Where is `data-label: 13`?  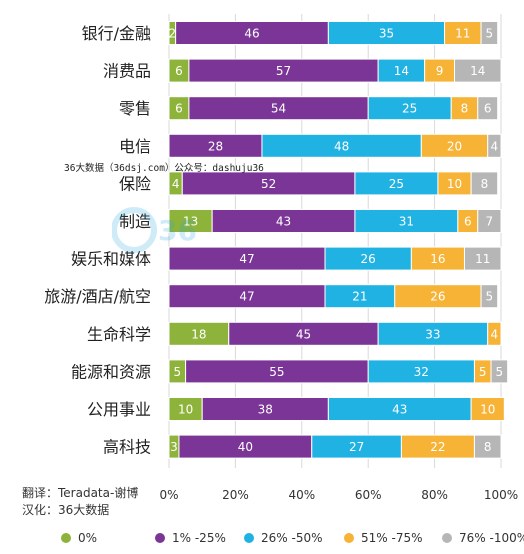
data-label: 13 is located at coordinates (190, 222).